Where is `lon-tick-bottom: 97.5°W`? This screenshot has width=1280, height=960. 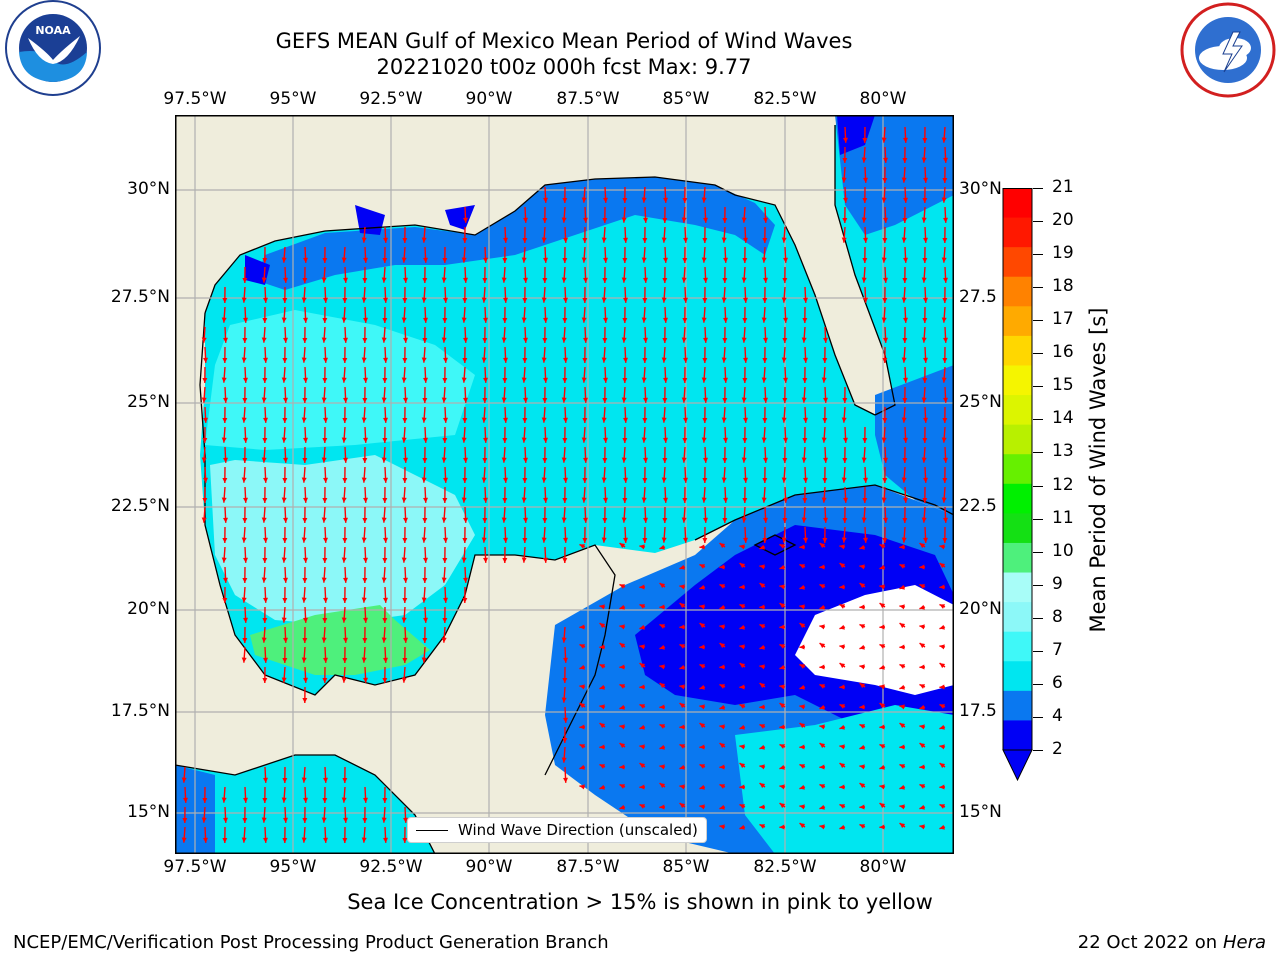
lon-tick-bottom: 97.5°W is located at coordinates (195, 867).